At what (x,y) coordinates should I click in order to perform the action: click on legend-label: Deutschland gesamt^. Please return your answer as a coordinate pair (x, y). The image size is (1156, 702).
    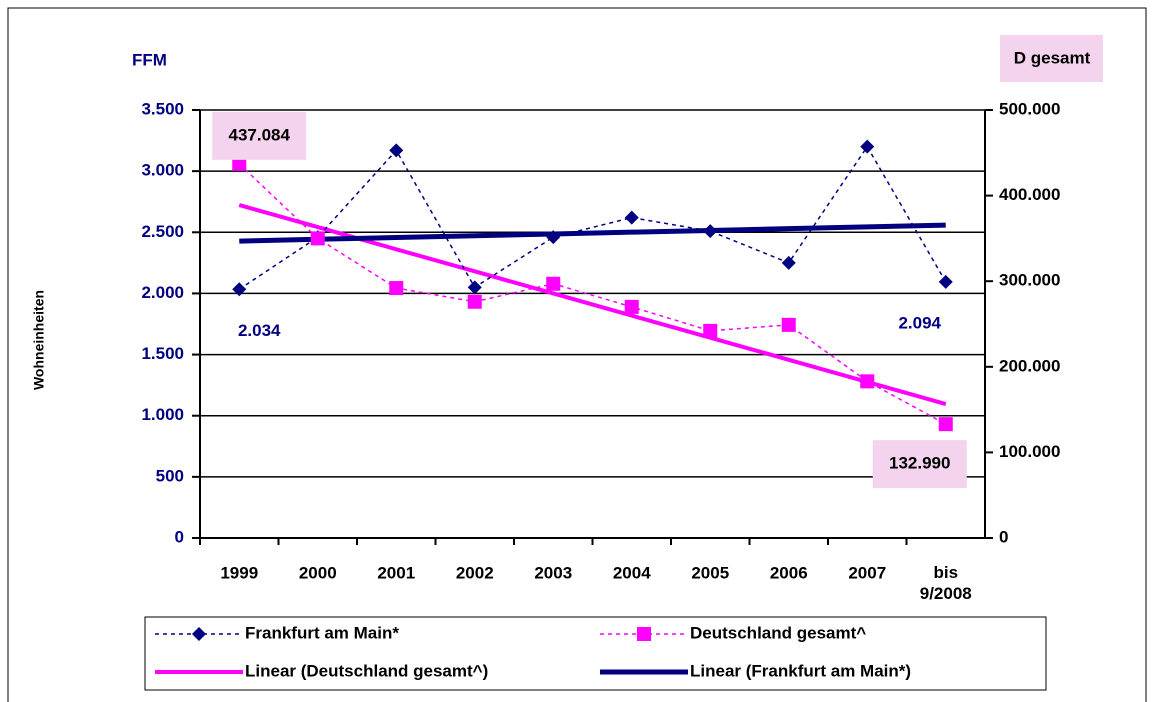
    Looking at the image, I should click on (778, 632).